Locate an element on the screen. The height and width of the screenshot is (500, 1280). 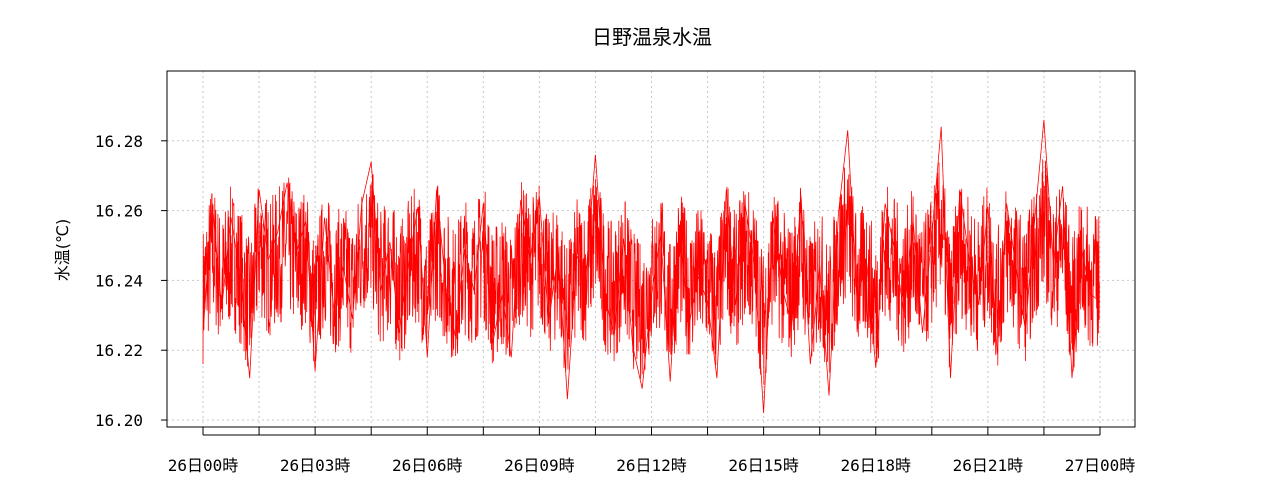
x-tick-label: 26日18時 is located at coordinates (875, 465).